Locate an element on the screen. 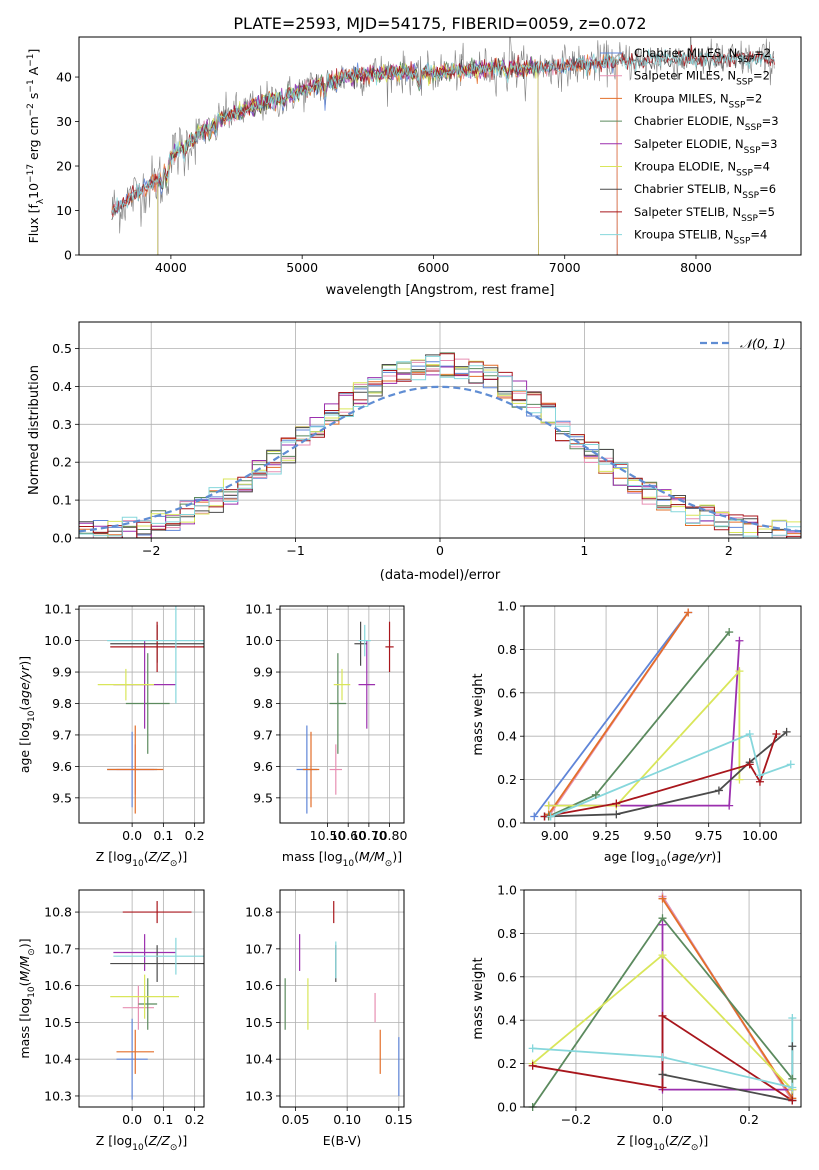 The width and height of the screenshot is (819, 1170). x-tick-label: 2 is located at coordinates (729, 550).